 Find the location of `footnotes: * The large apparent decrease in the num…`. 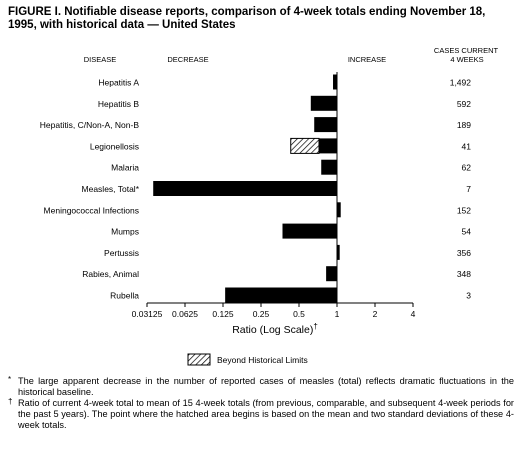

footnotes: * The large apparent decrease in the num… is located at coordinates (261, 403).